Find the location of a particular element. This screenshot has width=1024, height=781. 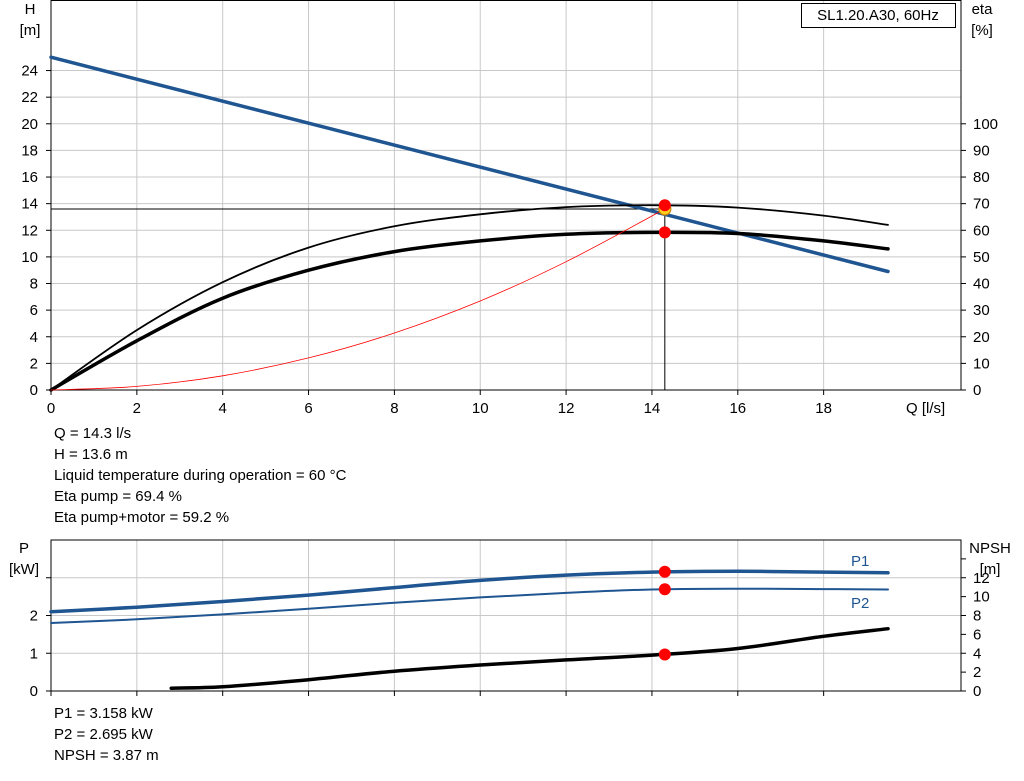

x-axis-label: Q [l/s] is located at coordinates (925, 408).